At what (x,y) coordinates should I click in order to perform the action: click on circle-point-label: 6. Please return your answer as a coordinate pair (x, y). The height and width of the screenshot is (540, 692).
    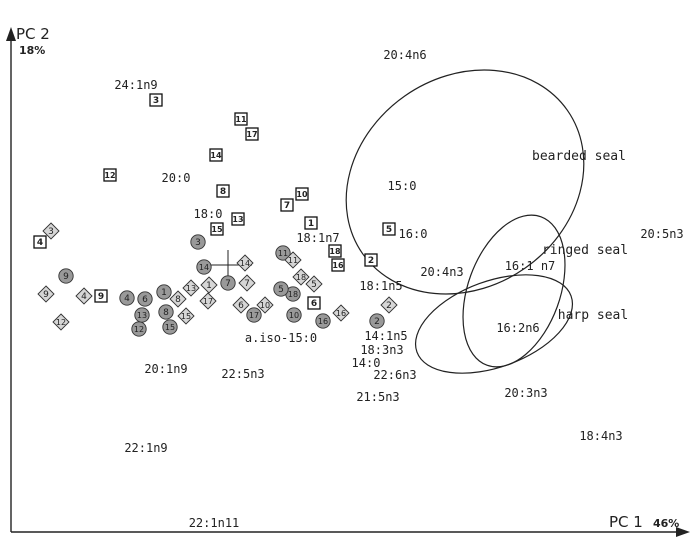
    Looking at the image, I should click on (145, 300).